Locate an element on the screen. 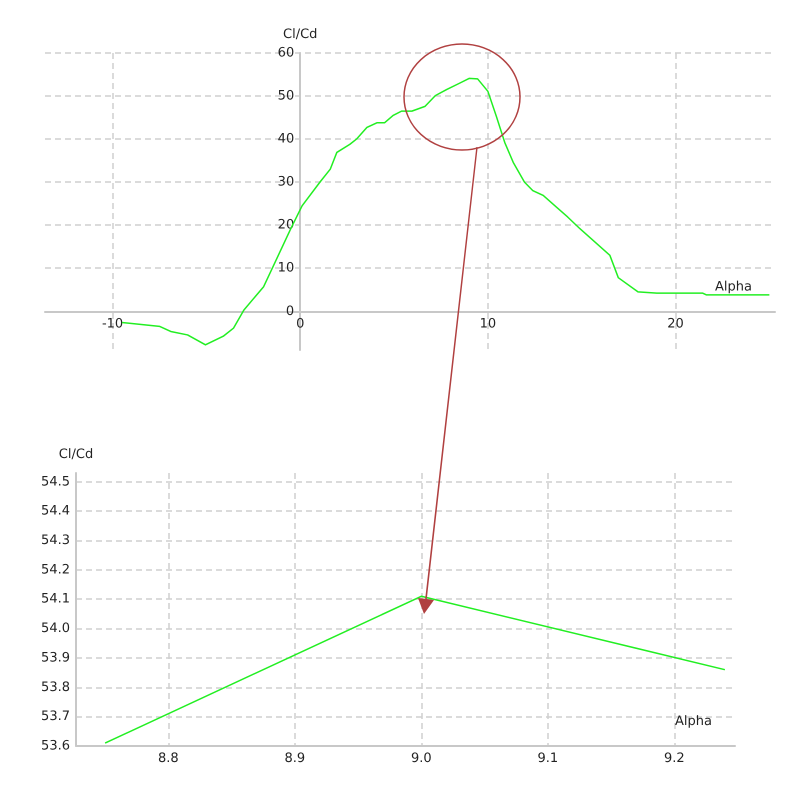 The height and width of the screenshot is (787, 790). x-tick-label: -10 is located at coordinates (113, 324).